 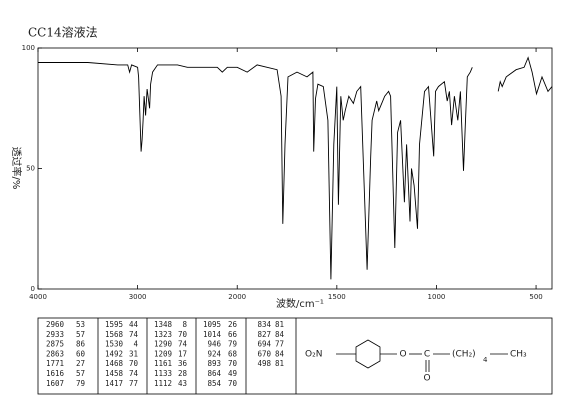 I want to click on peak-intensity: 53, so click(x=80, y=324).